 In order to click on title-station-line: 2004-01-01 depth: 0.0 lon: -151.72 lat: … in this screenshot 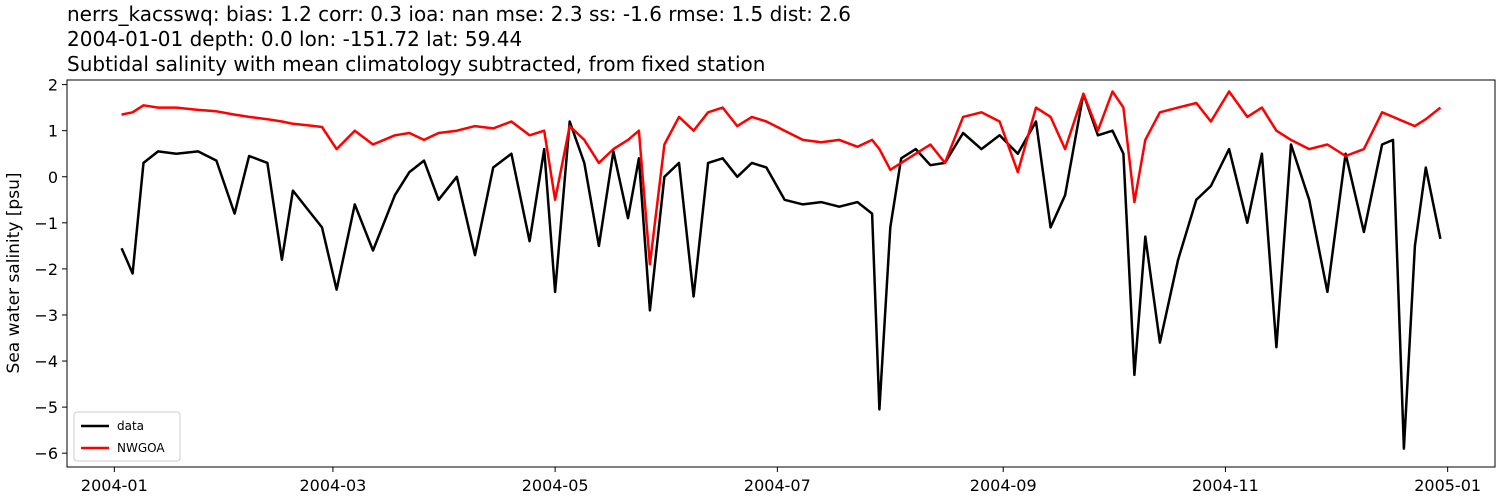, I will do `click(295, 39)`.